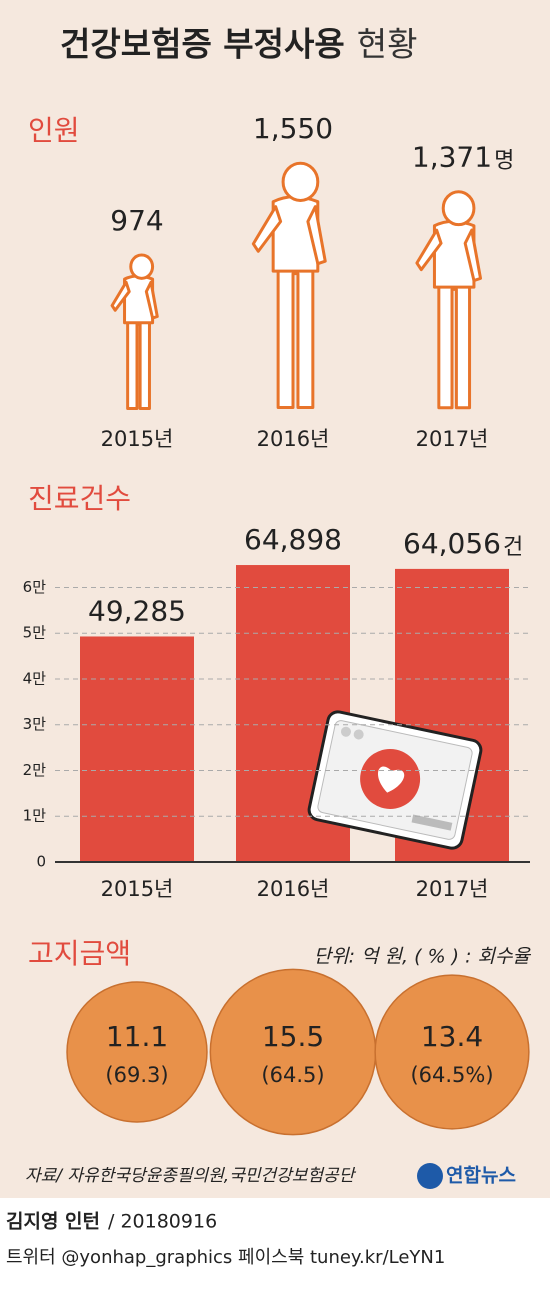 The image size is (550, 1289). Describe the element at coordinates (35, 816) in the screenshot. I see `y-tick-label: 1만` at that location.